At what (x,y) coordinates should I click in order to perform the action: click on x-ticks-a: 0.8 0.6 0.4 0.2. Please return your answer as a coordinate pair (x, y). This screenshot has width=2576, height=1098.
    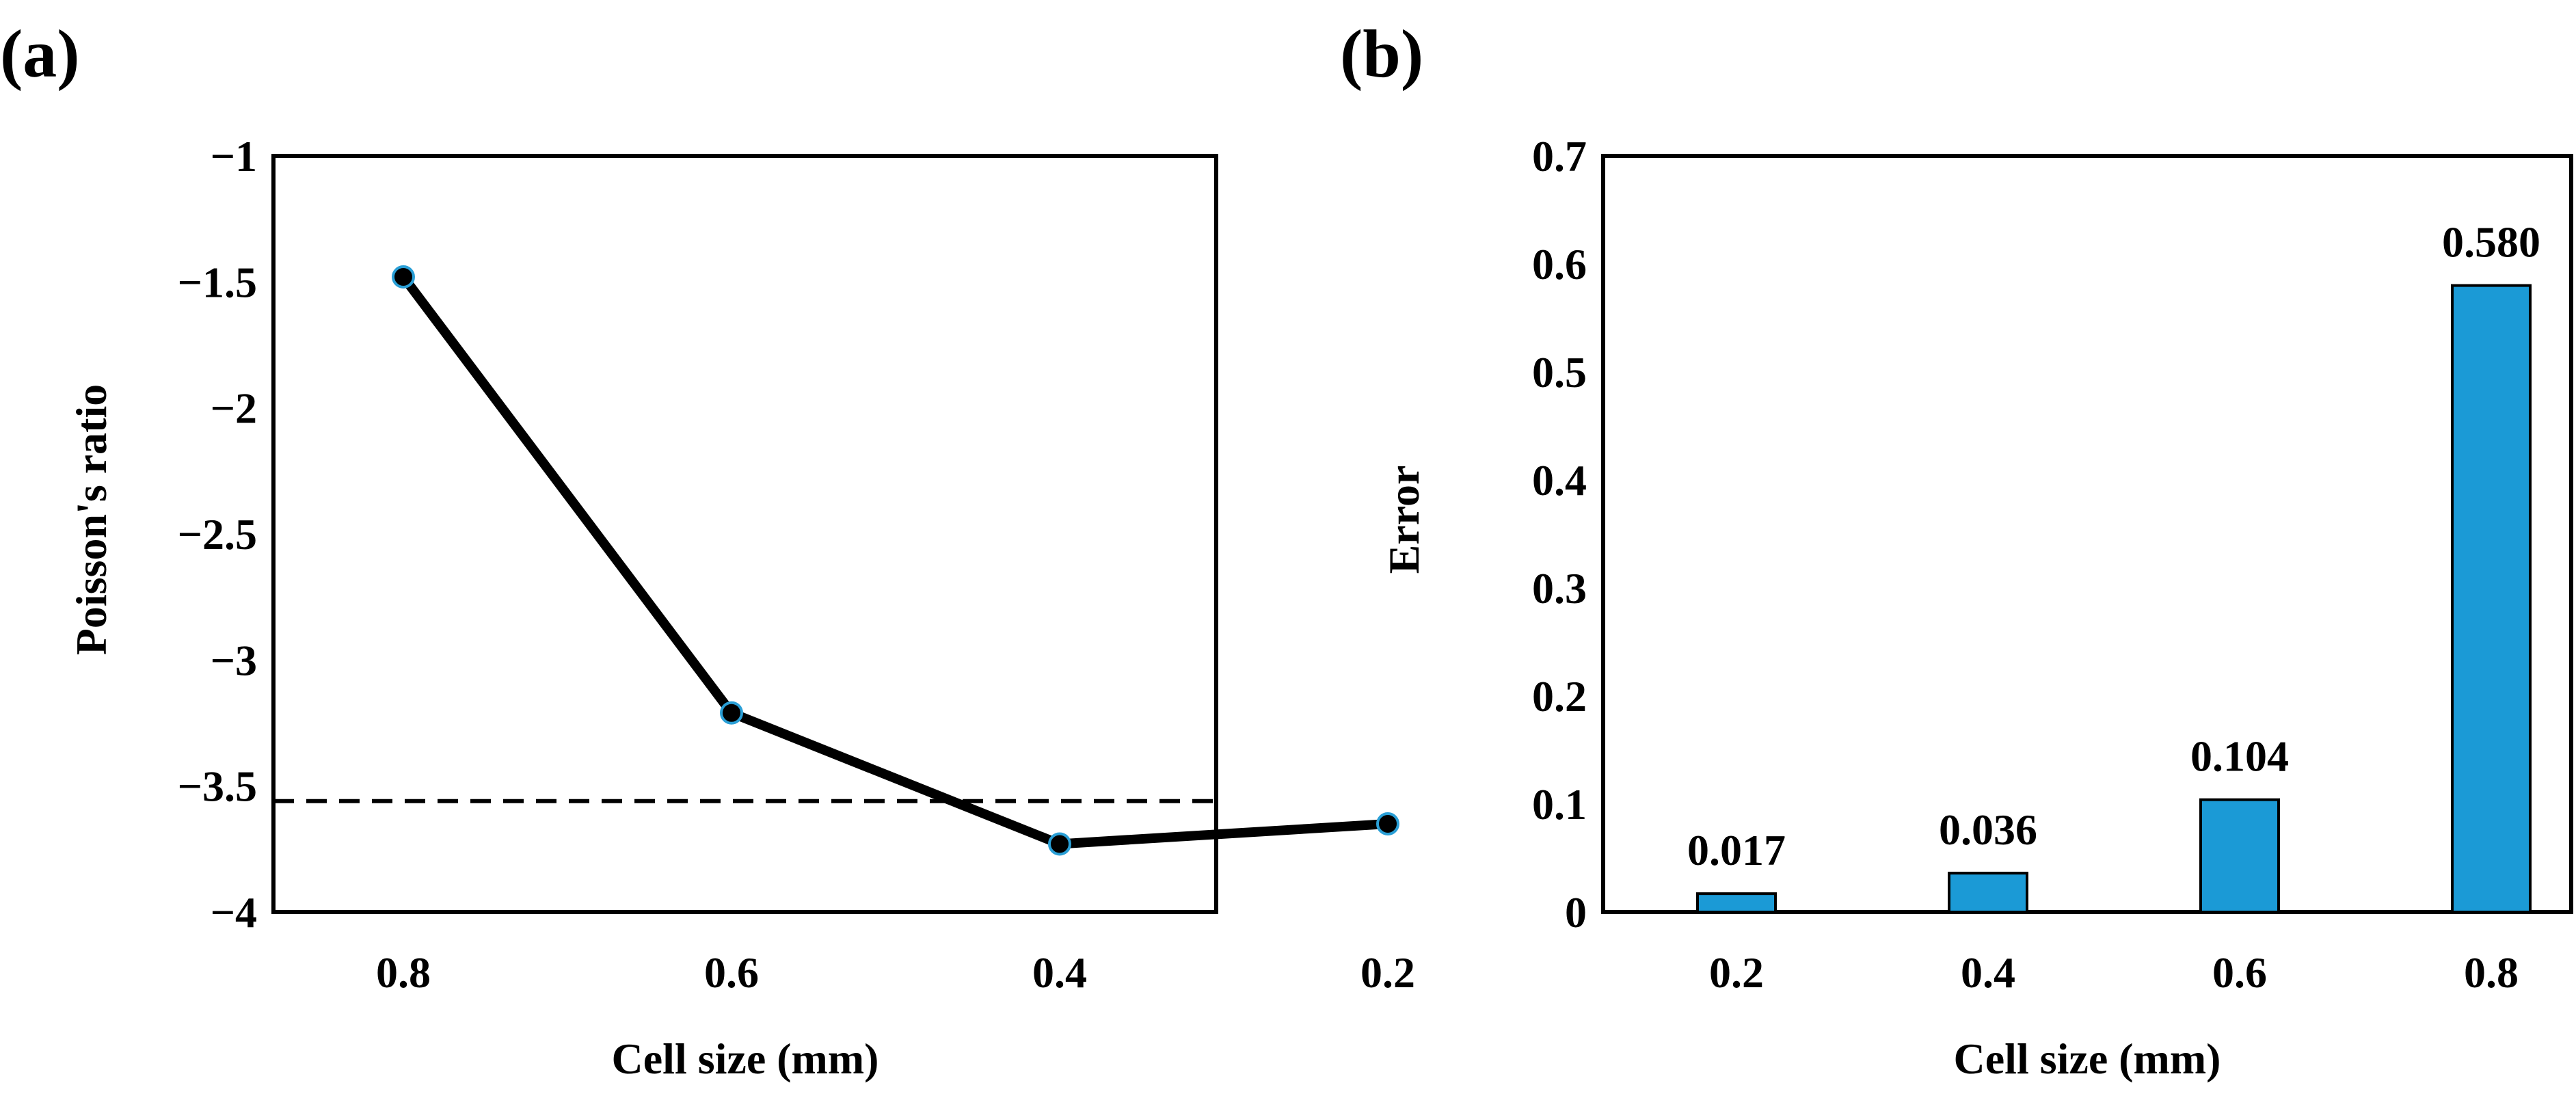
    Looking at the image, I should click on (895, 972).